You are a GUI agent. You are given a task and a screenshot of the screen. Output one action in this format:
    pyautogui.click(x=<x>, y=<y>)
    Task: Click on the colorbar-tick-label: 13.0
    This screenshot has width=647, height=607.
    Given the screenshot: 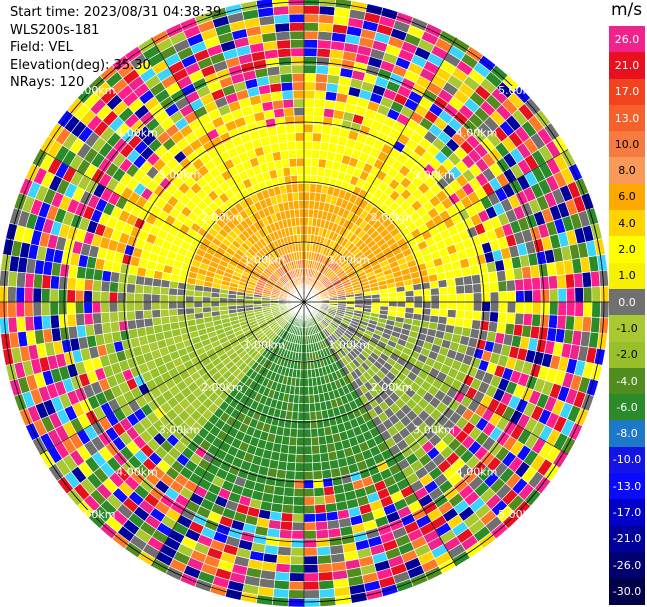 What is the action you would take?
    pyautogui.click(x=627, y=118)
    